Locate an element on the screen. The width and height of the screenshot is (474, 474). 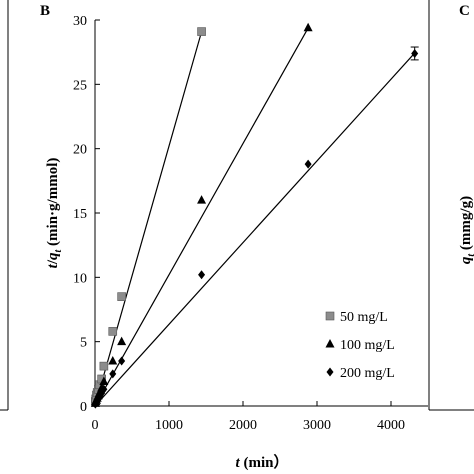
panel-letter-b: B is located at coordinates (45, 11).